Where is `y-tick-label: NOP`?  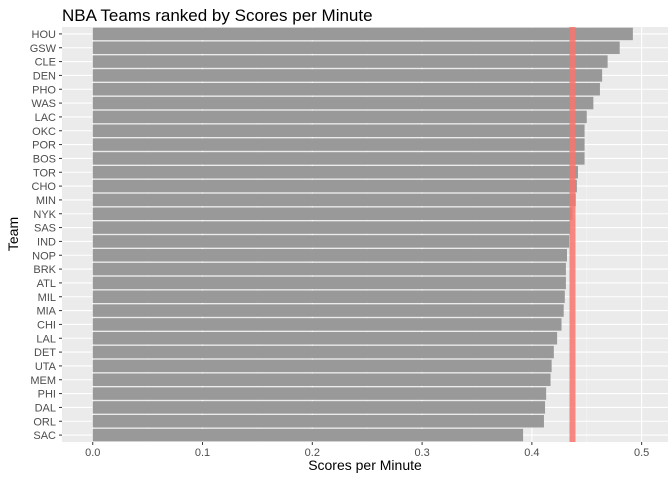
y-tick-label: NOP is located at coordinates (44, 256).